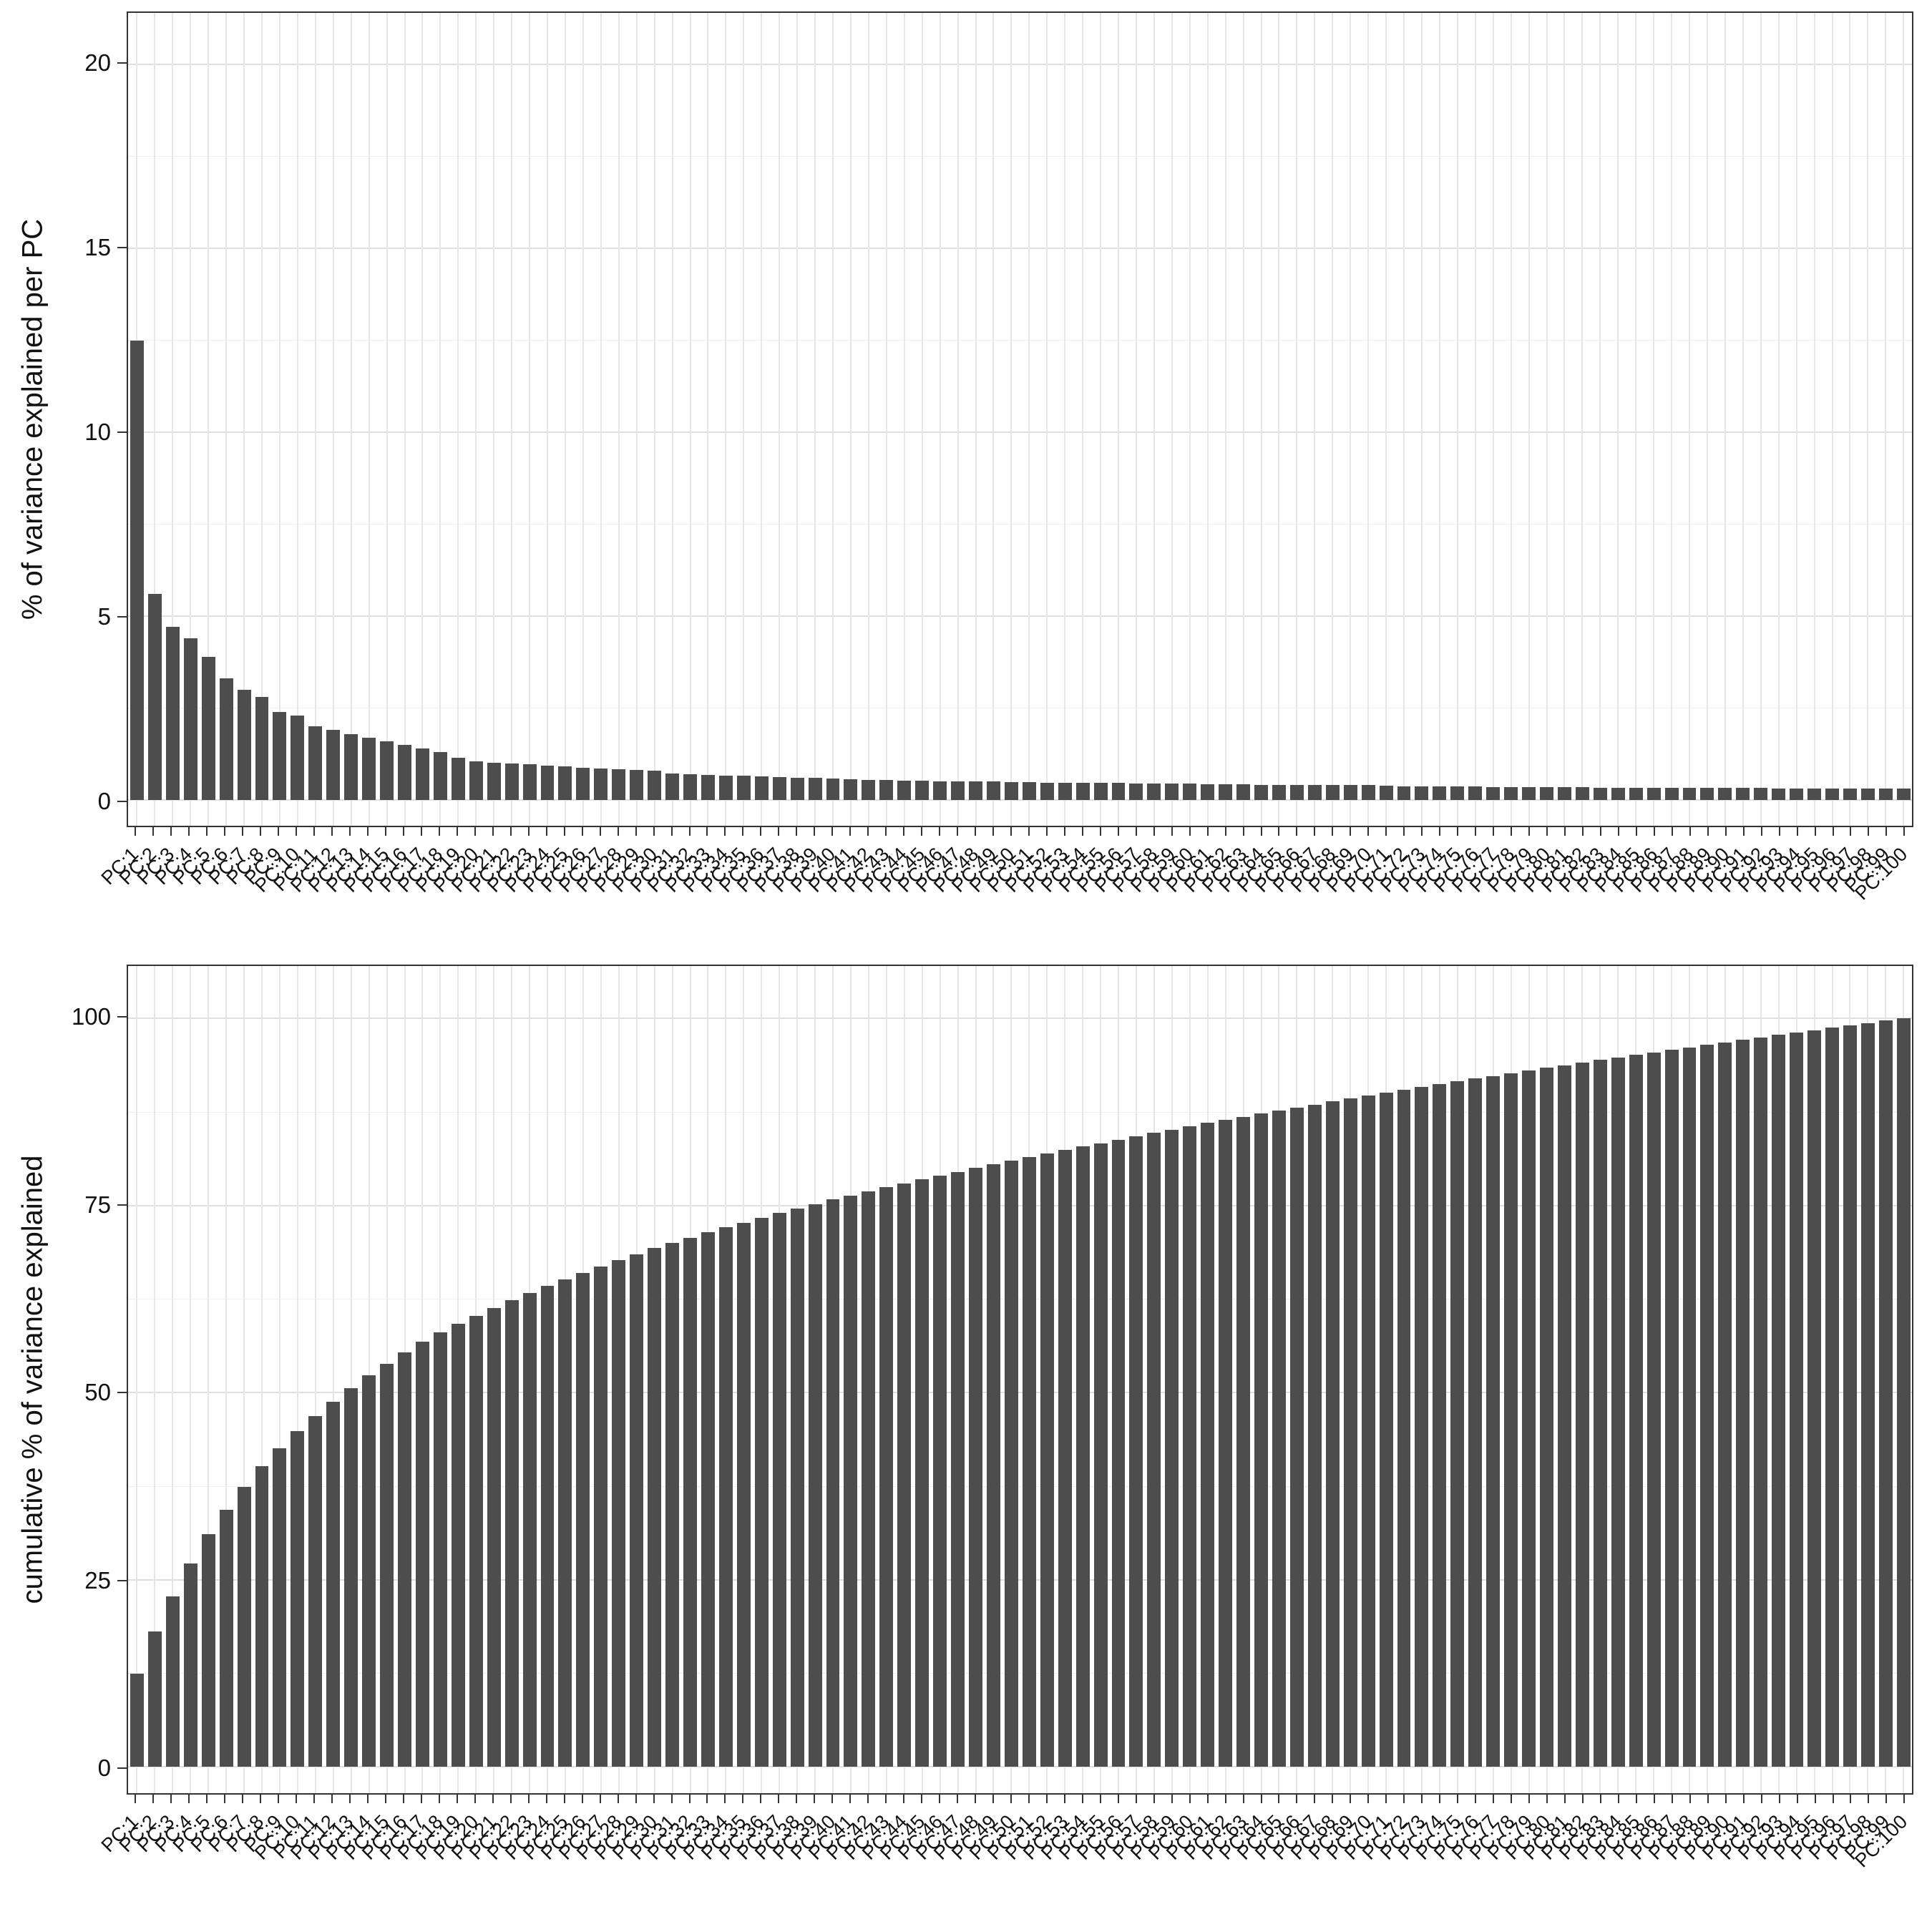 This screenshot has height=1932, width=1932. I want to click on x-axis-slot: PC:43, so click(867, 896).